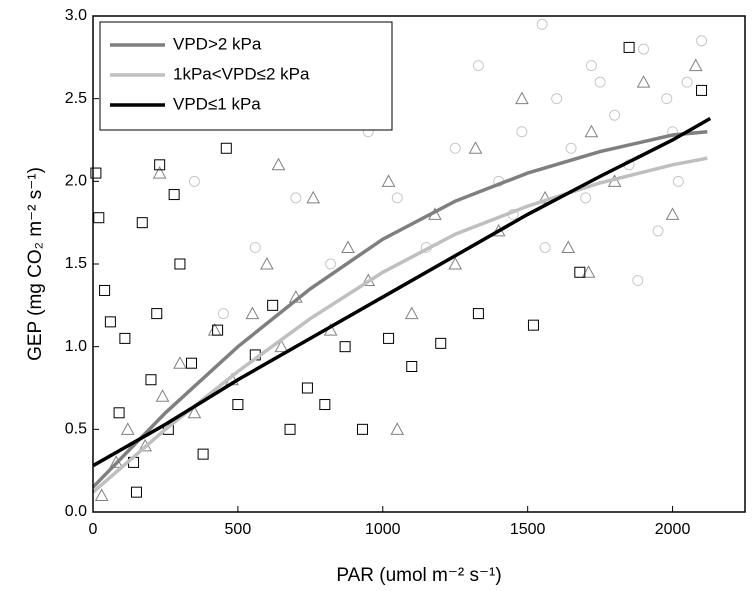 The image size is (755, 591). Describe the element at coordinates (76, 429) in the screenshot. I see `y-tick-label: 0.5` at that location.